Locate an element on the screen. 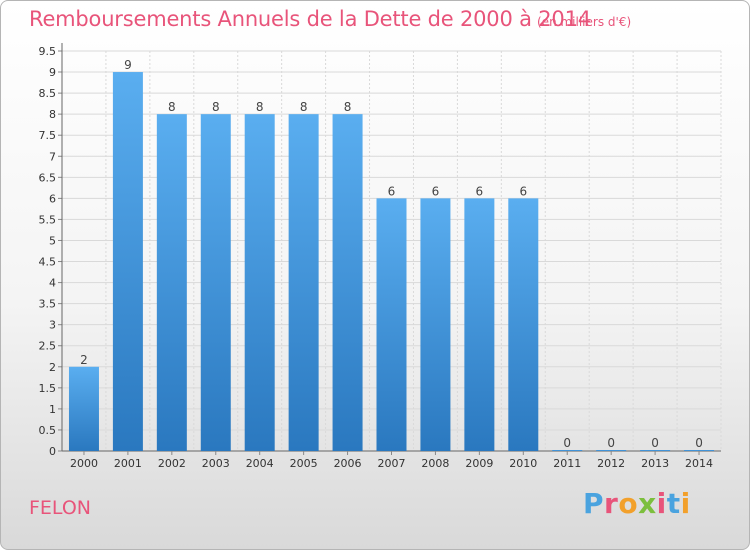 The image size is (750, 550). value-label-2004: 8 is located at coordinates (260, 107).